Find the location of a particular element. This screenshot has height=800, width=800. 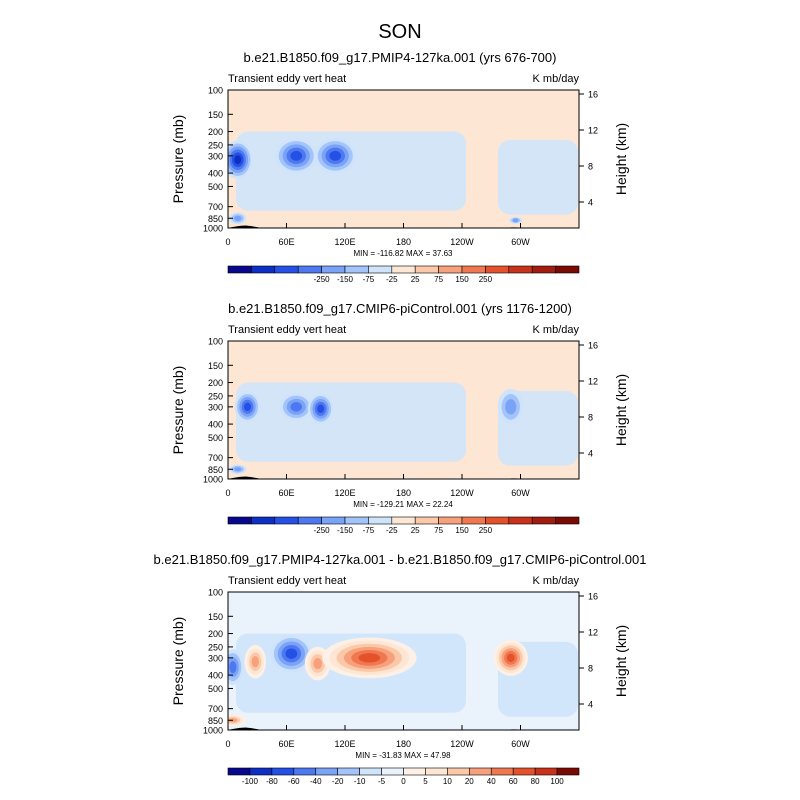

x-tick-label: 120E is located at coordinates (344, 493).